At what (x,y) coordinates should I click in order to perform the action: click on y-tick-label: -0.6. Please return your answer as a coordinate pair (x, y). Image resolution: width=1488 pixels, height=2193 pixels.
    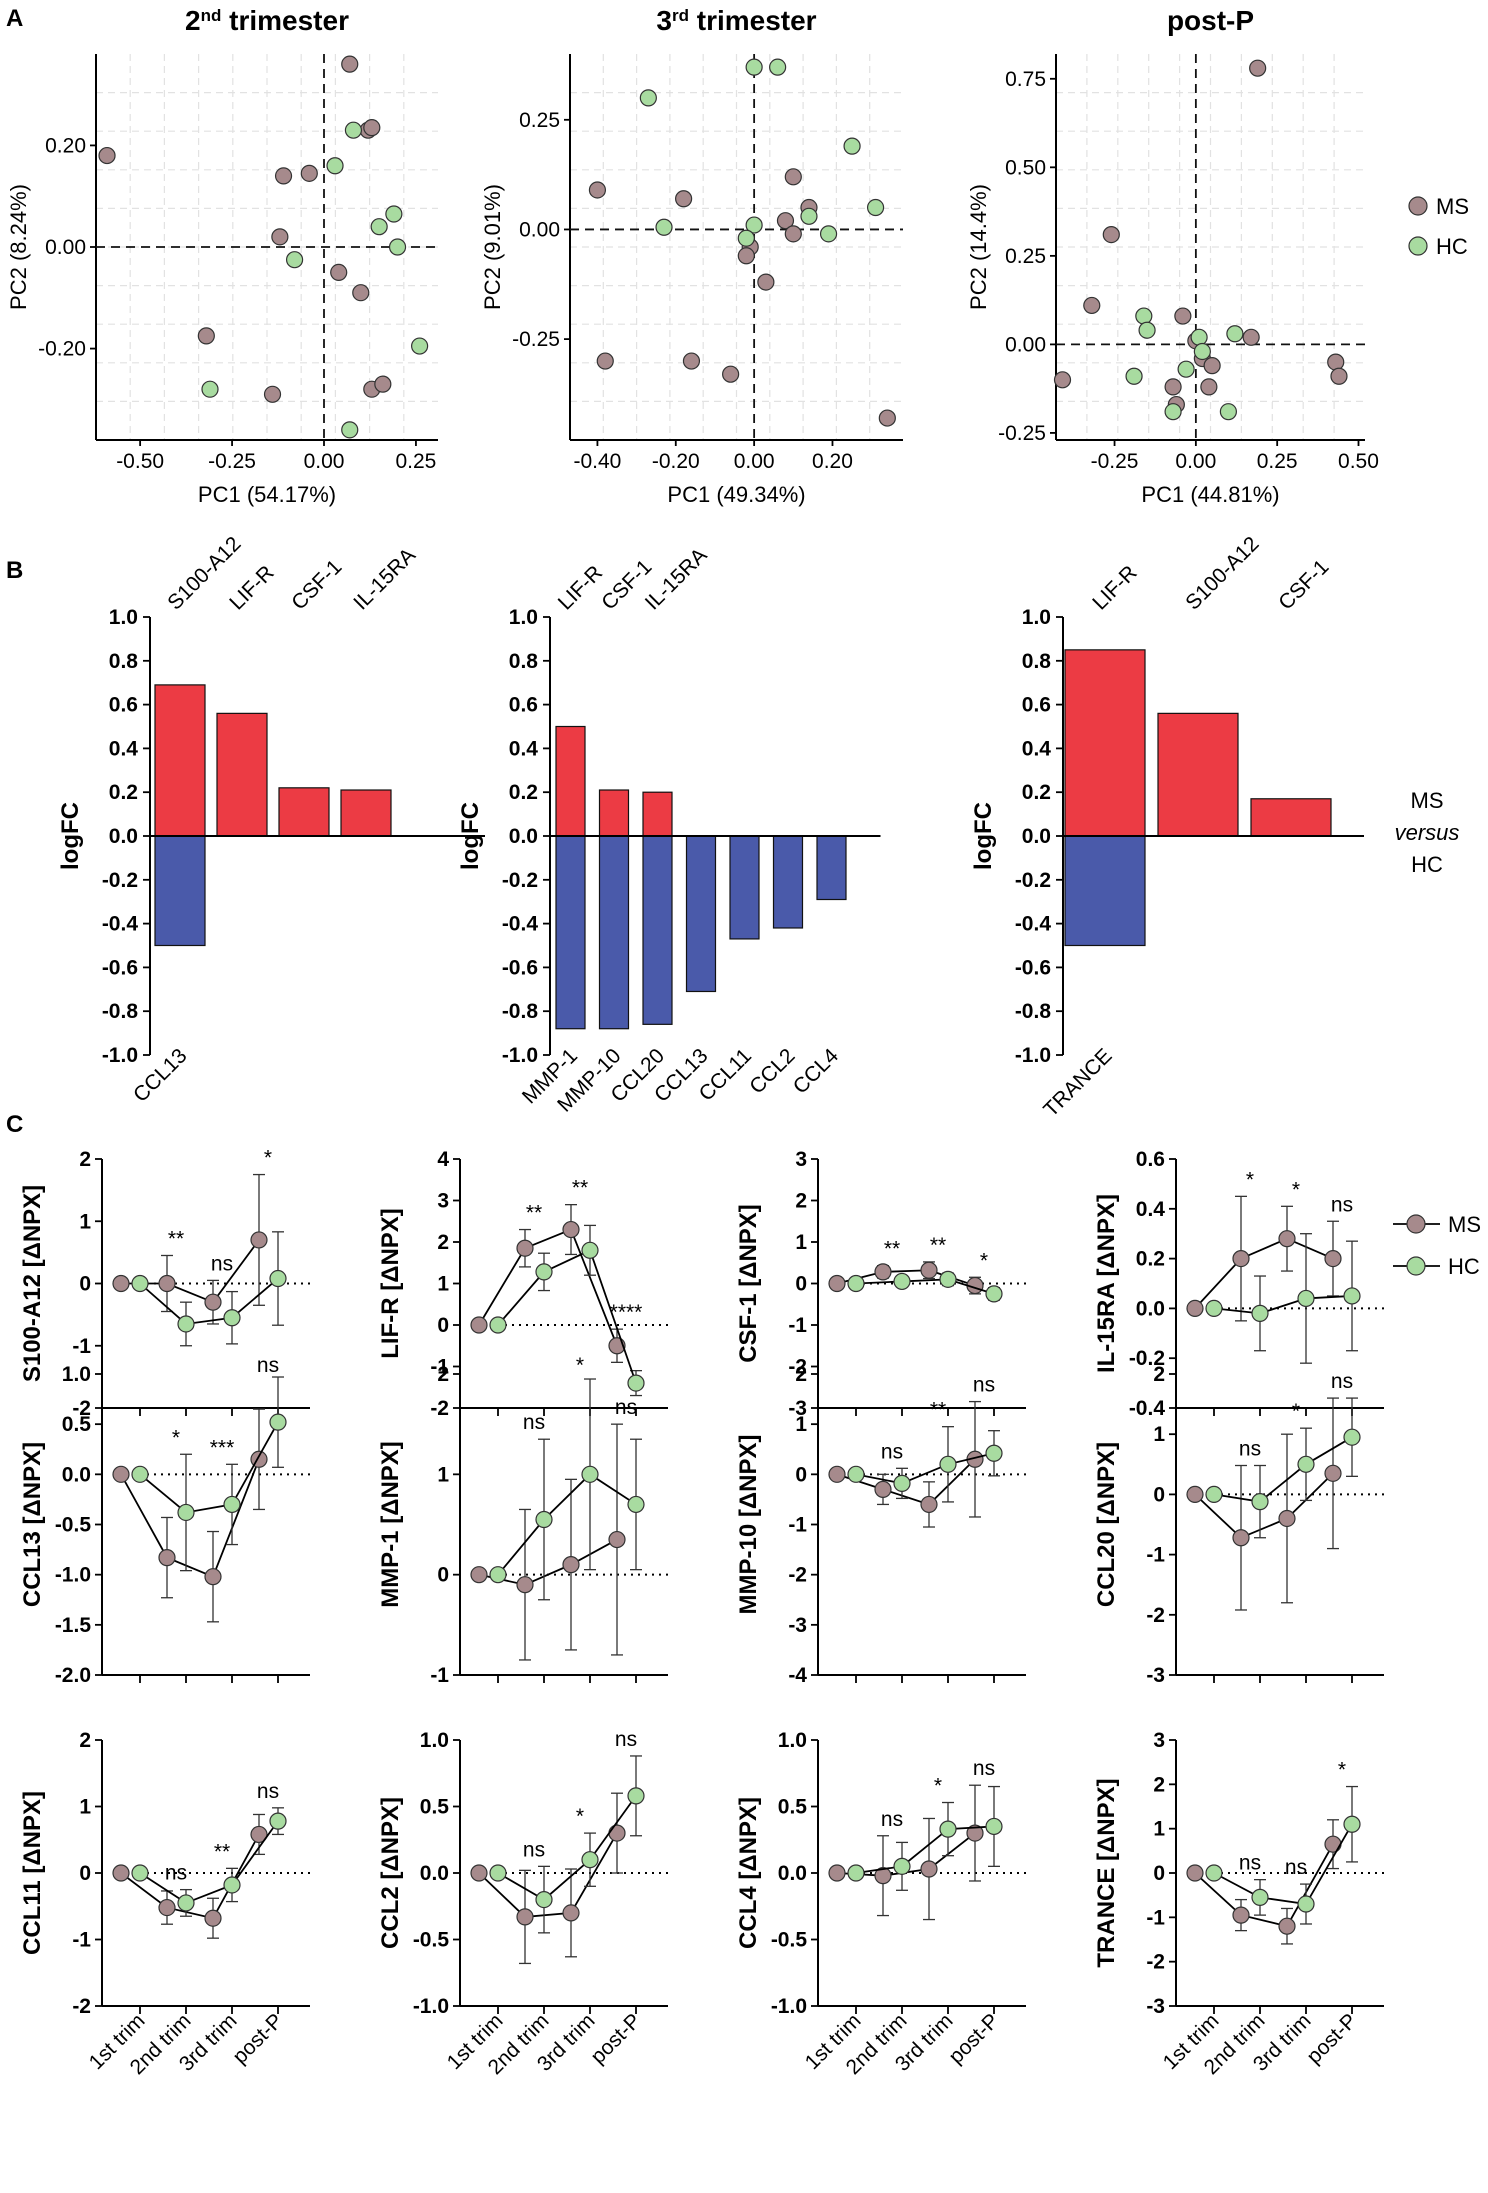
    Looking at the image, I should click on (1033, 967).